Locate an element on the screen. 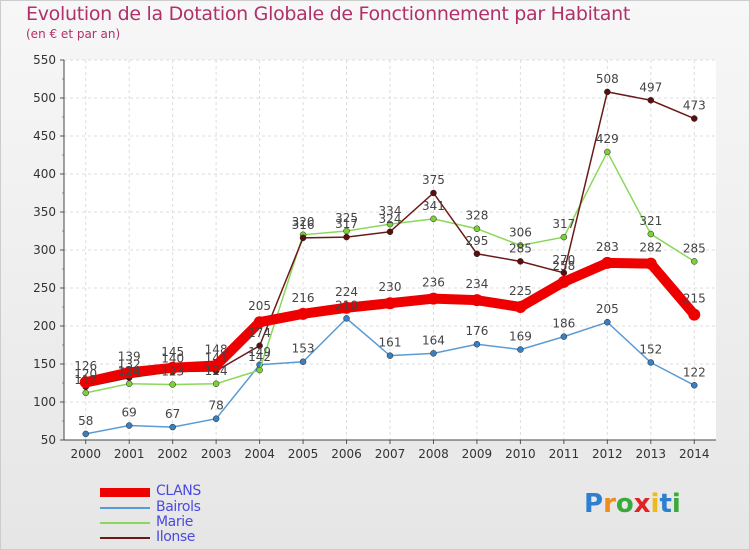 The height and width of the screenshot is (550, 750). data-label-marie: 317 is located at coordinates (563, 224).